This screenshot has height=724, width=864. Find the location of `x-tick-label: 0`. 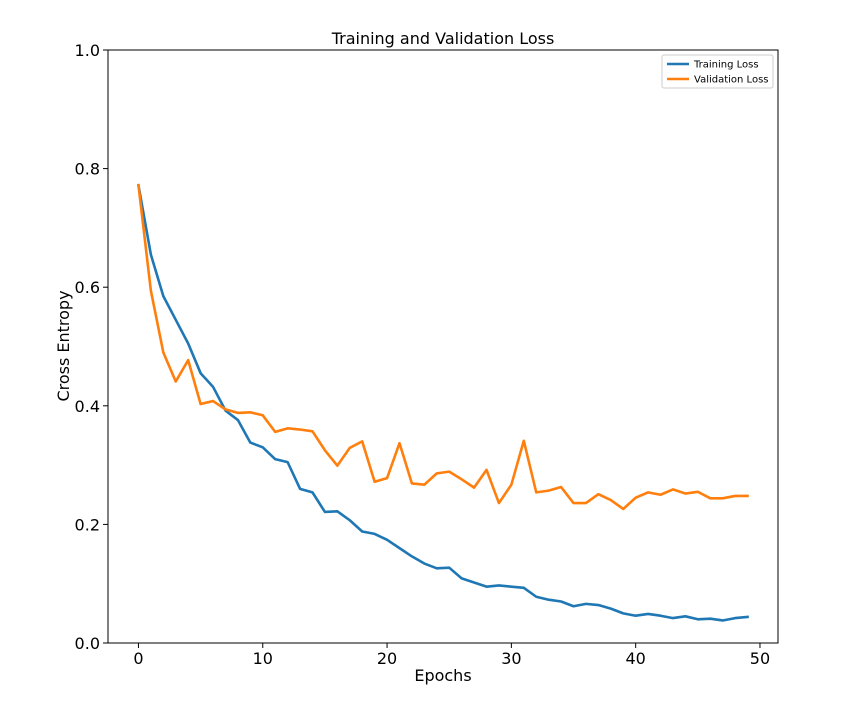

x-tick-label: 0 is located at coordinates (138, 658).